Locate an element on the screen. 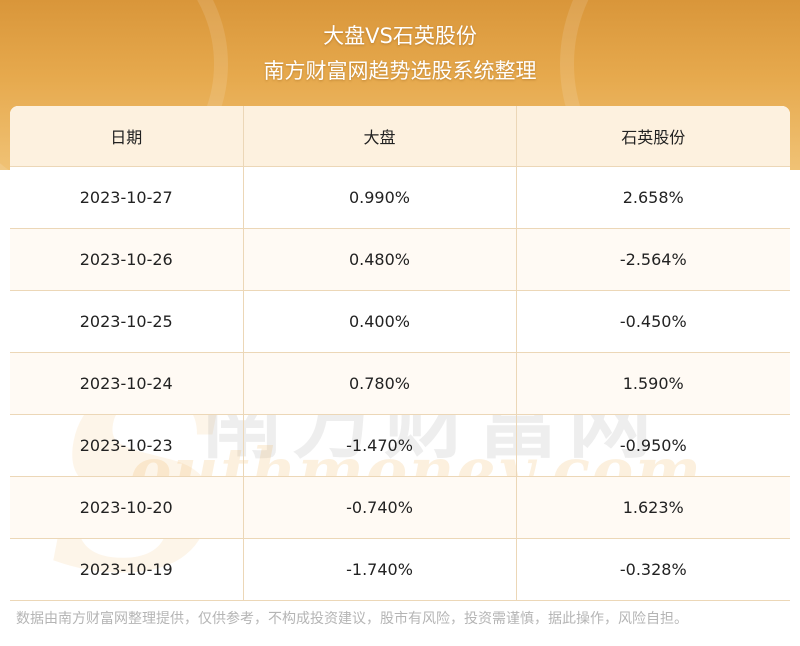 This screenshot has width=800, height=646. stock-cell: 1.623% is located at coordinates (653, 507).